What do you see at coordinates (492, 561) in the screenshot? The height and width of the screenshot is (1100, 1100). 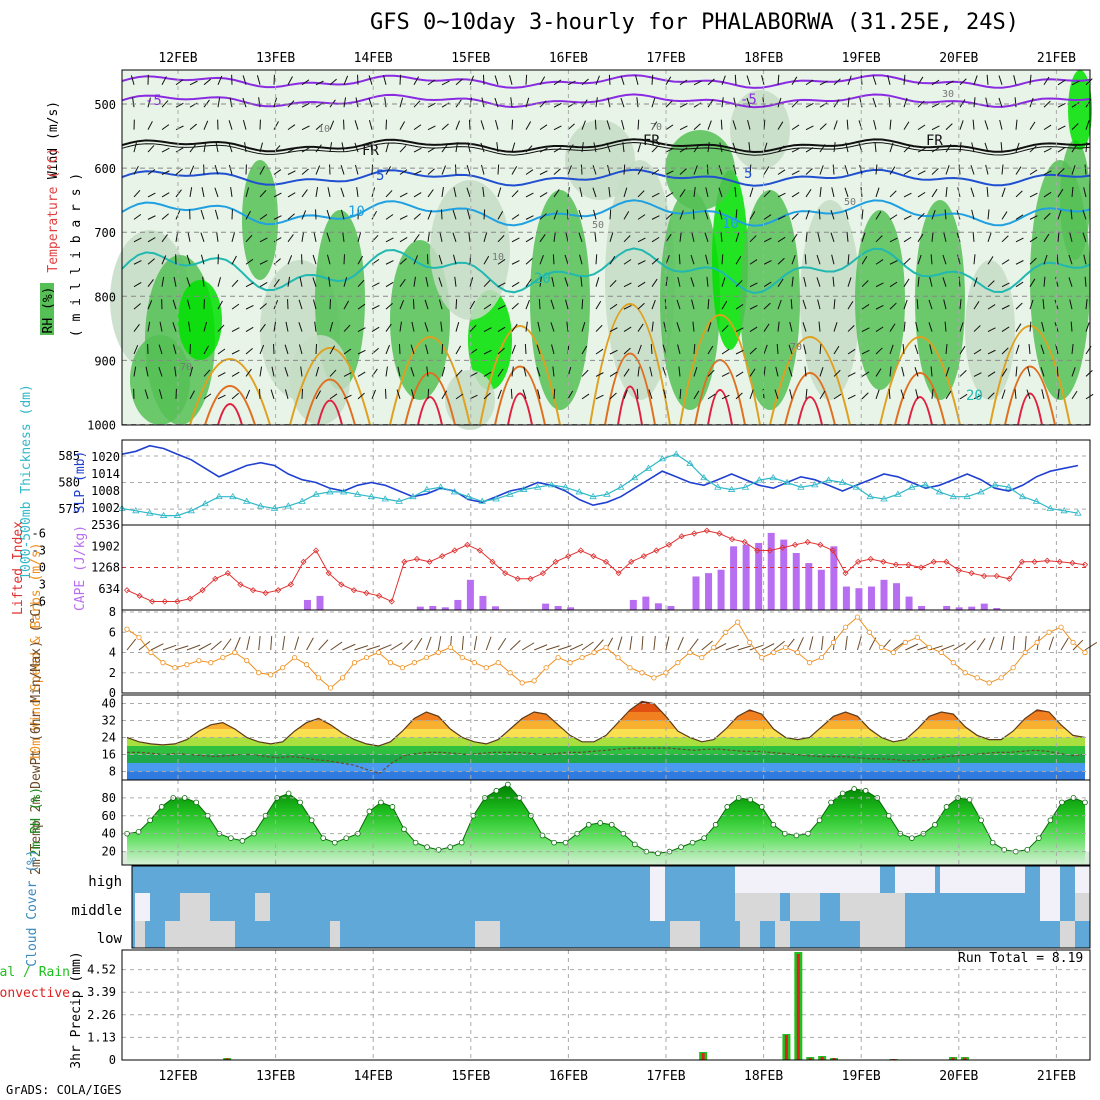 I see `lifted-index-point` at bounding box center [492, 561].